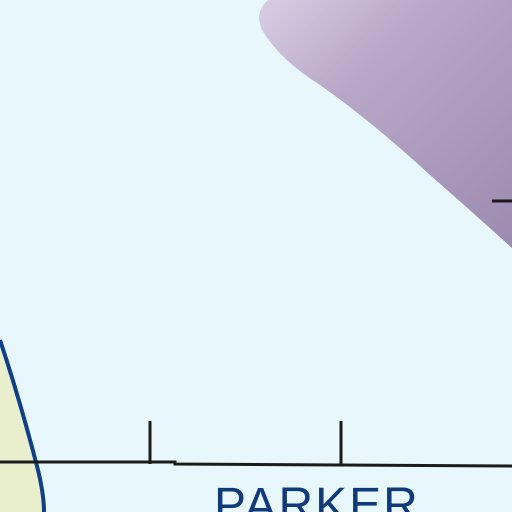  What do you see at coordinates (256, 464) in the screenshot?
I see `road-main` at bounding box center [256, 464].